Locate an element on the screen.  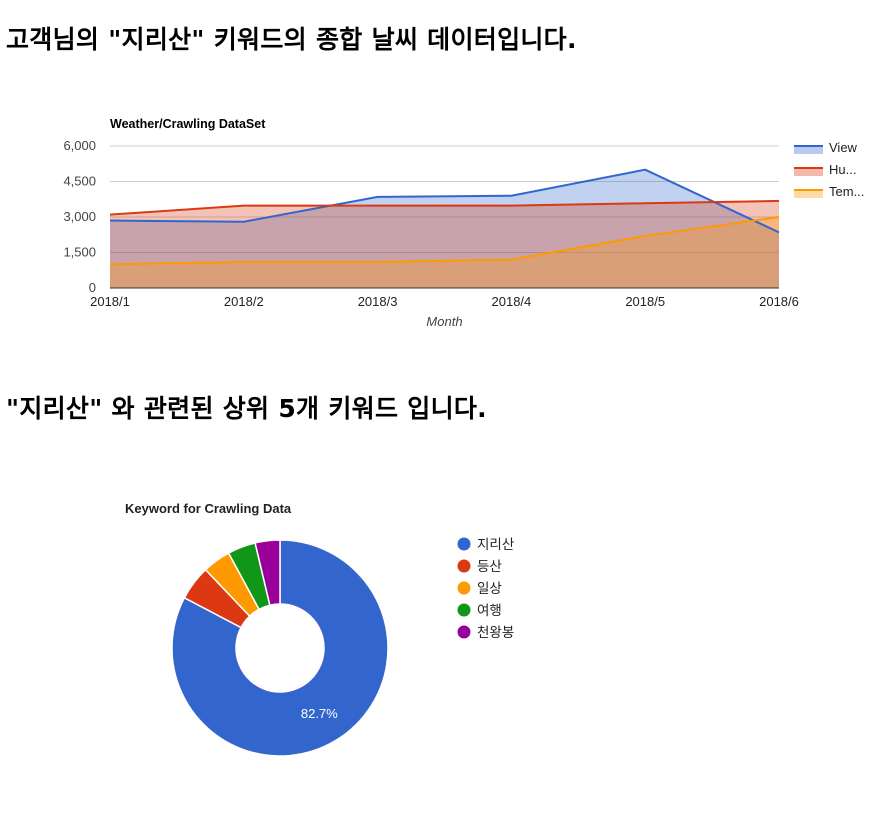
legend-keyword-3: 여행 is located at coordinates (489, 610).